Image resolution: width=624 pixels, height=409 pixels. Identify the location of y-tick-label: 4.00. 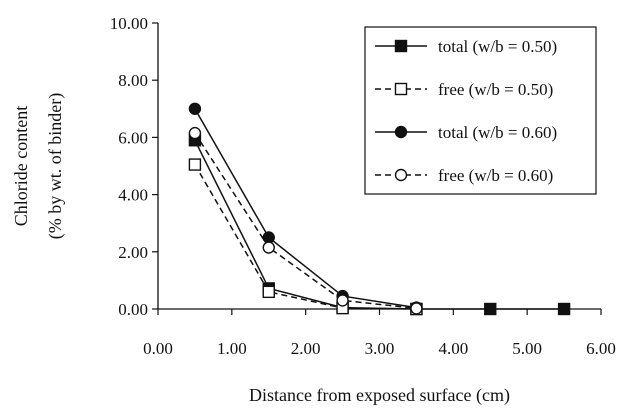
(133, 195).